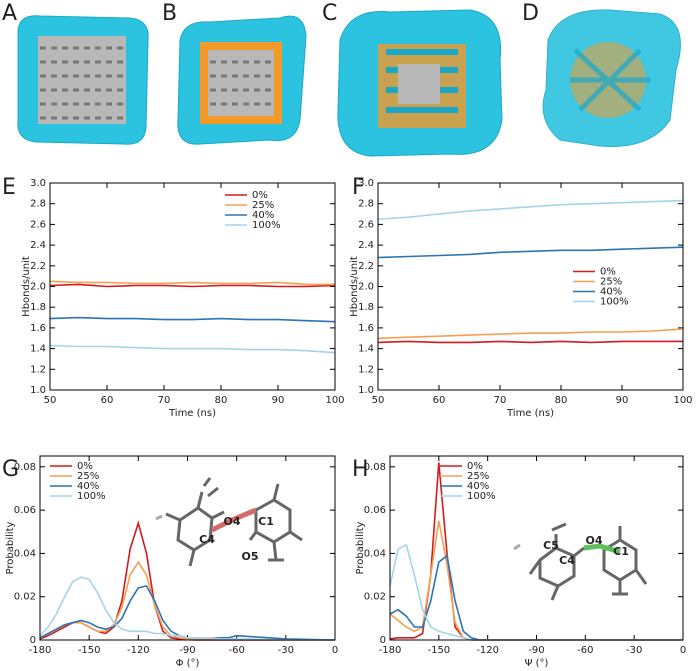 This screenshot has height=671, width=700. What do you see at coordinates (278, 400) in the screenshot?
I see `x-tick-label: 90` at bounding box center [278, 400].